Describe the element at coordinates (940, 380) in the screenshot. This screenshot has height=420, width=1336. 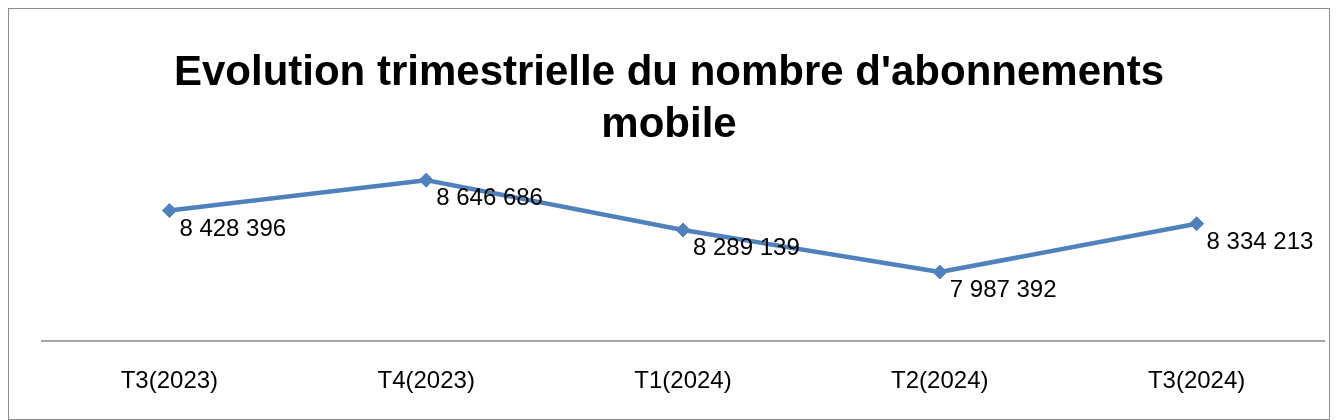
I see `x-tick-label: T2(2024)` at that location.